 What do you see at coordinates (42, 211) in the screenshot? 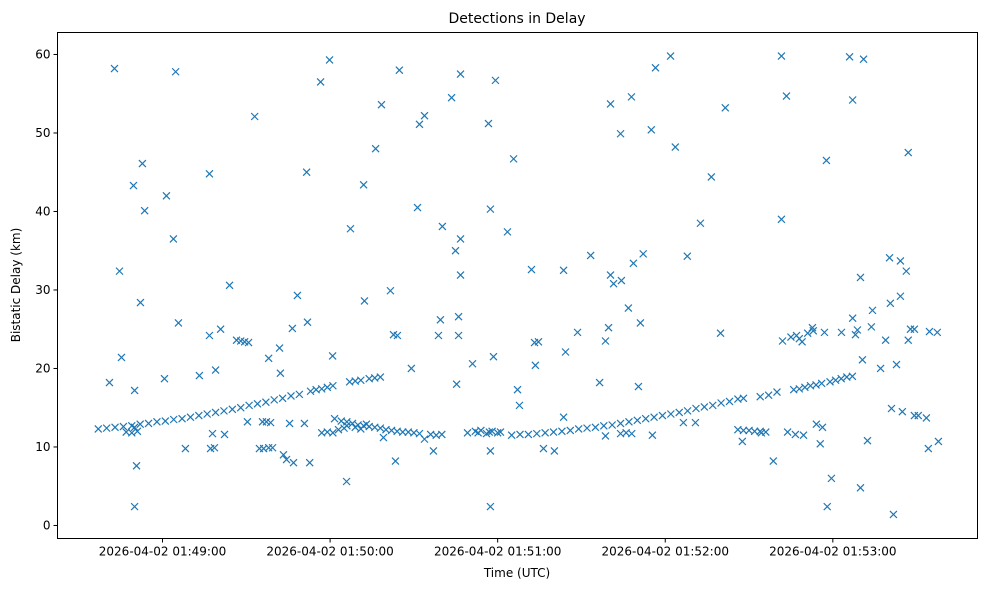
I see `y-tick-label: 40` at bounding box center [42, 211].